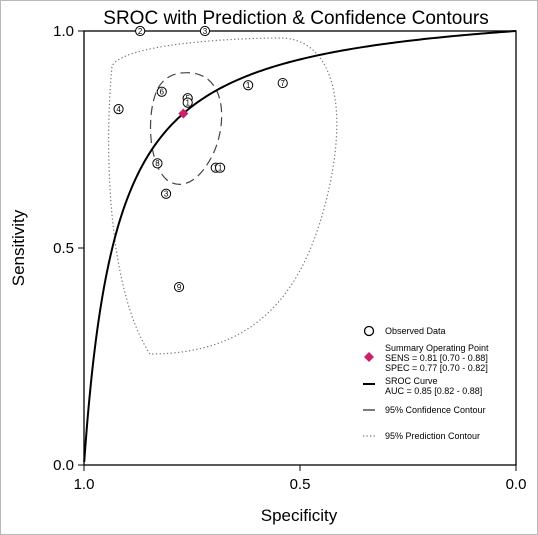 The width and height of the screenshot is (538, 535). I want to click on observed-data-point: 7, so click(282, 83).